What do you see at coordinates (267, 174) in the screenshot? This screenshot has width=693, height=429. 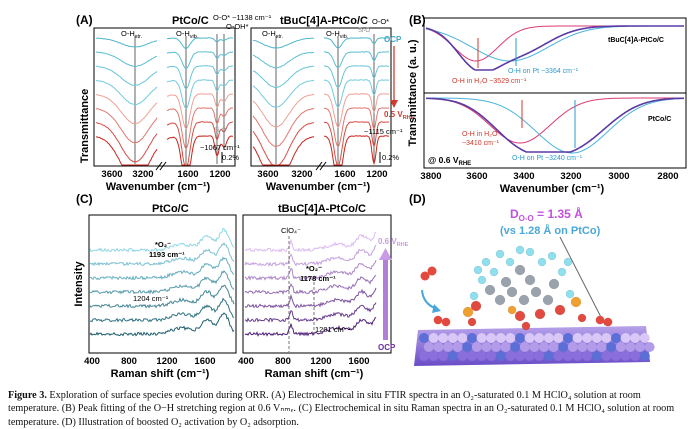 I see `tick: 3600` at bounding box center [267, 174].